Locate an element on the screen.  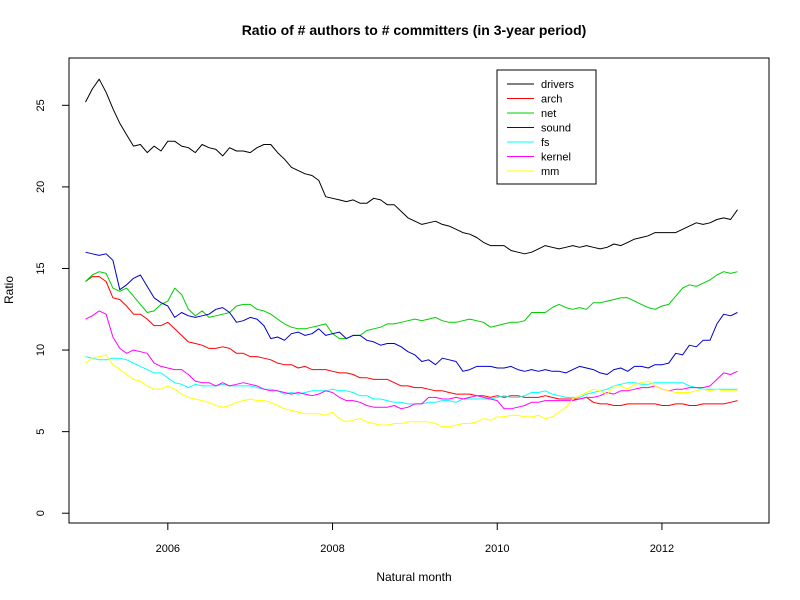
y-axis-label: Ratio is located at coordinates (9, 290).